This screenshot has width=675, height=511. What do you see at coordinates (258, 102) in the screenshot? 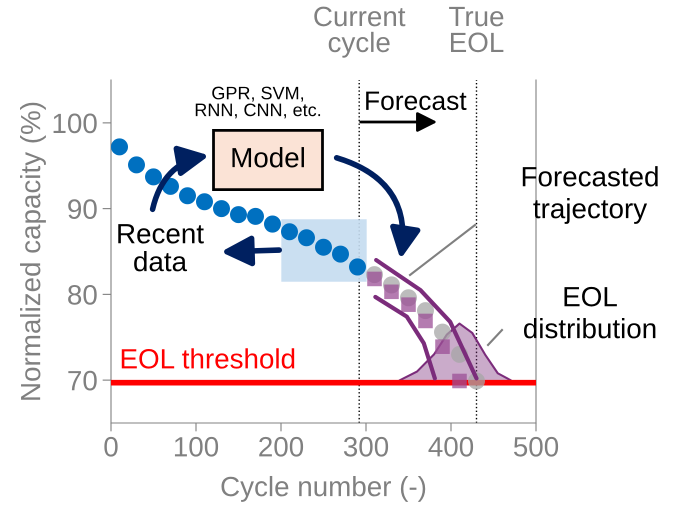
I see `annotation: GPR, SVM, RNN, CNN, etc.` at bounding box center [258, 102].